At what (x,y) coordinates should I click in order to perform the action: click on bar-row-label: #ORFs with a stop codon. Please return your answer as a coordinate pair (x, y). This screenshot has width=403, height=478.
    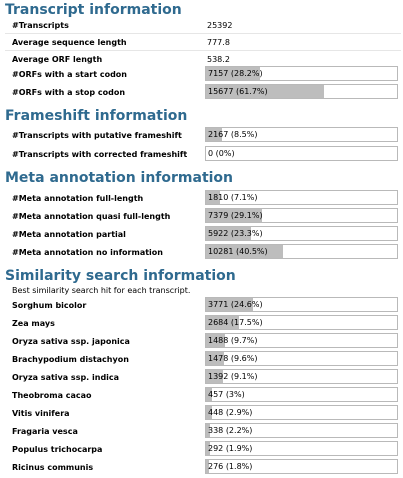
    Looking at the image, I should click on (69, 92).